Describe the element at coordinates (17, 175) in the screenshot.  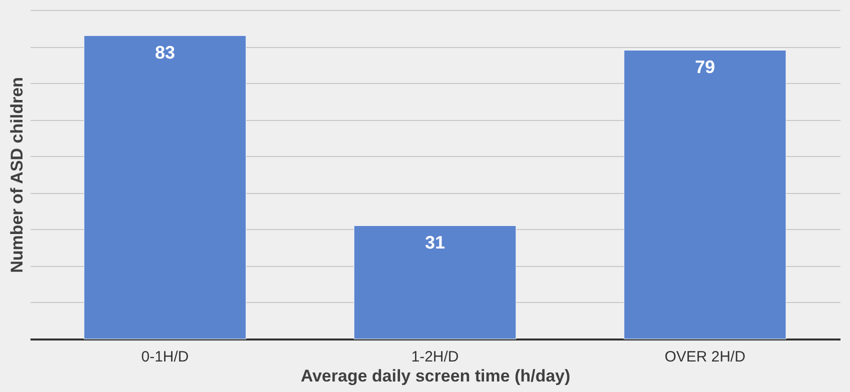
I see `y-axis-title: Number of ASD children` at that location.